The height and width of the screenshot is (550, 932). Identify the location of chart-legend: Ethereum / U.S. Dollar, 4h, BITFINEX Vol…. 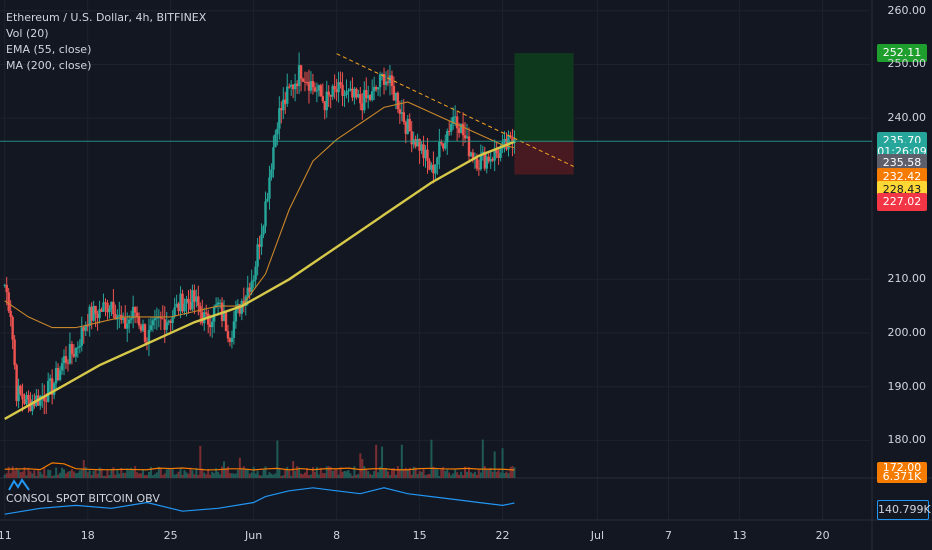
(106, 42).